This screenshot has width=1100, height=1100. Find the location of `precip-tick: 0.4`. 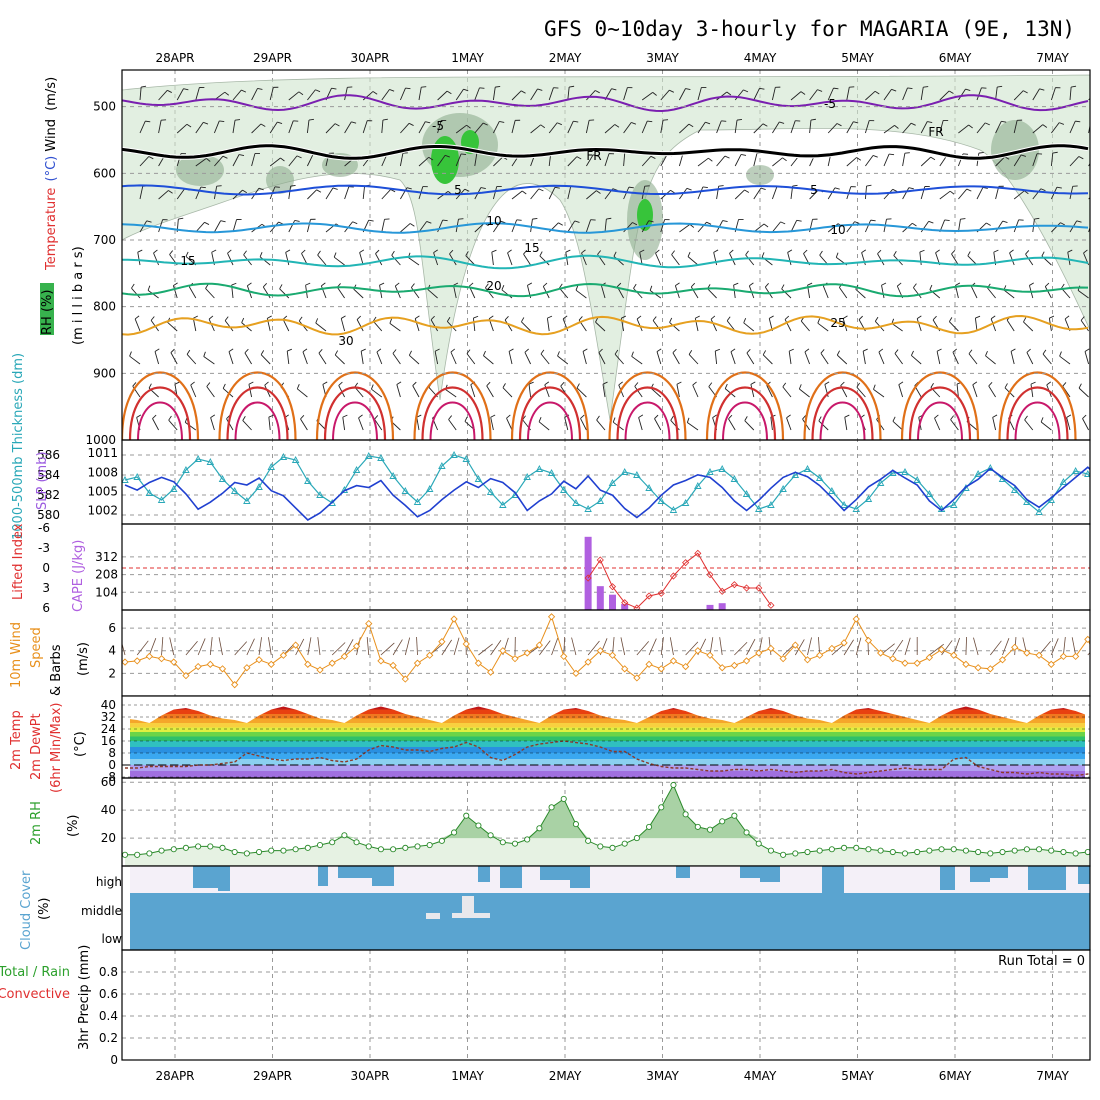

precip-tick: 0.4 is located at coordinates (108, 1016).